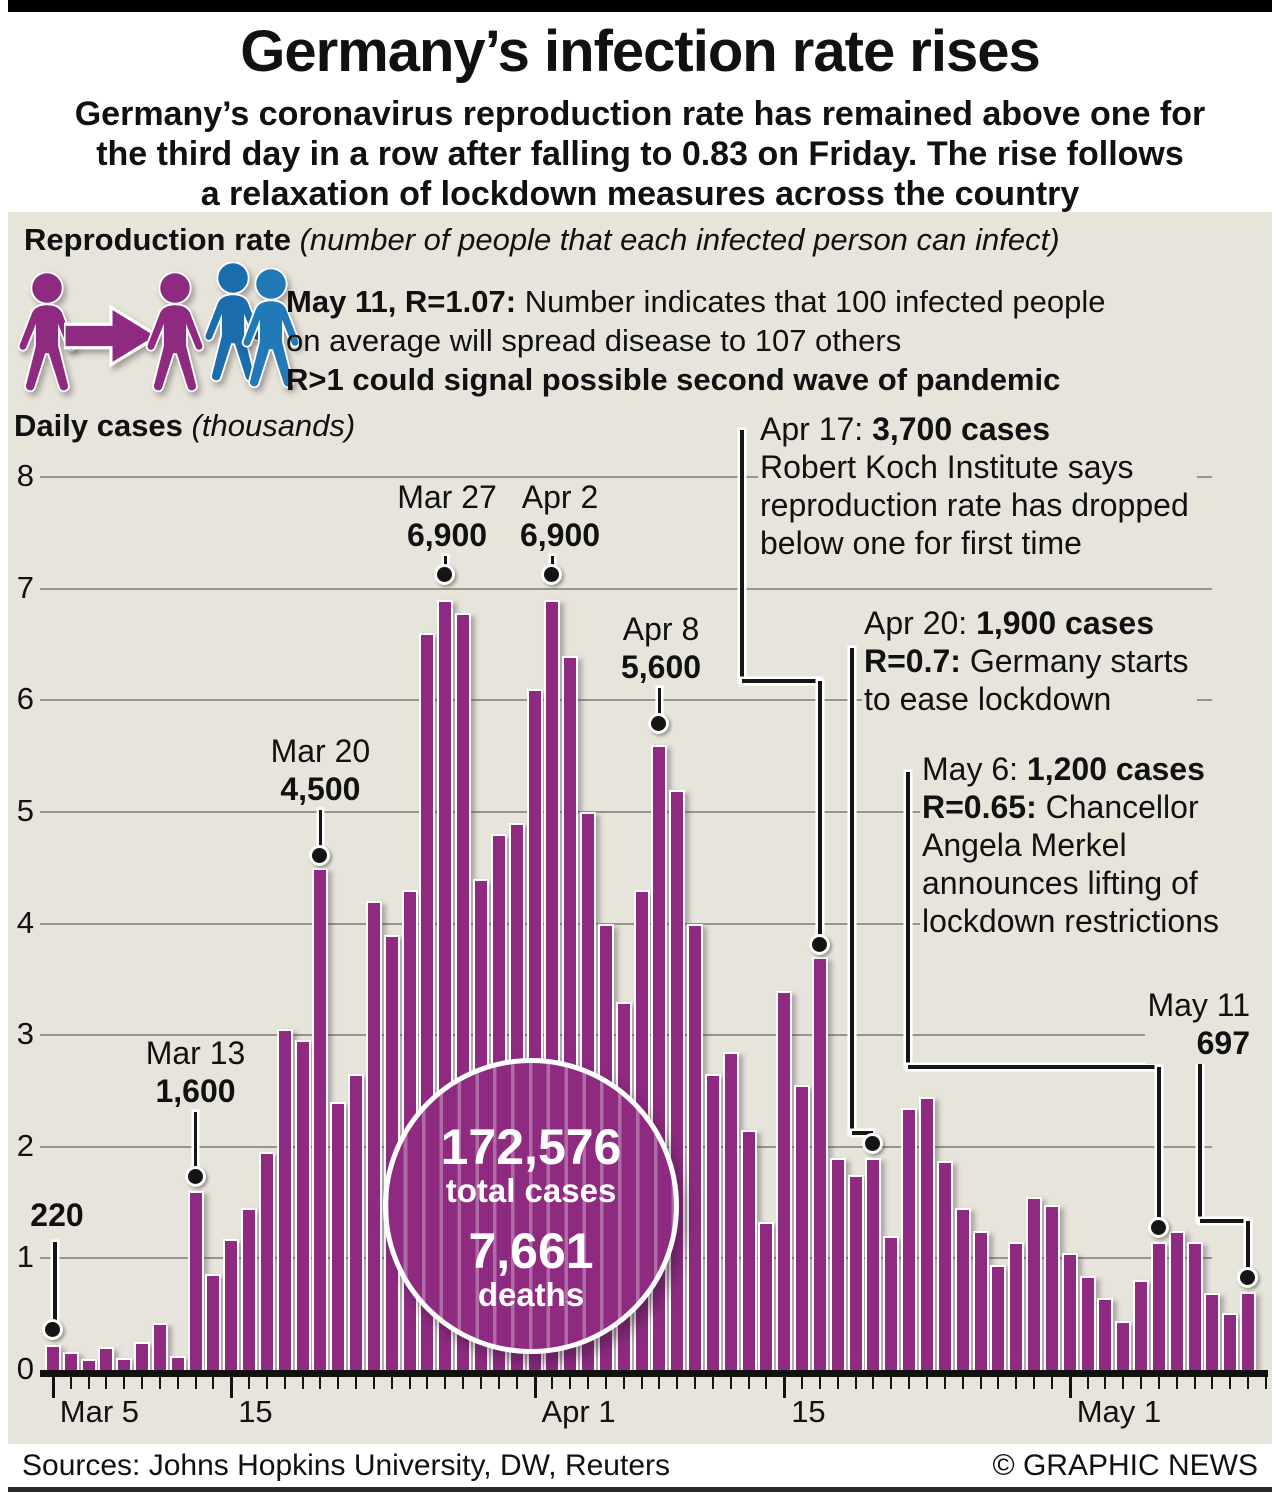  What do you see at coordinates (659, 723) in the screenshot?
I see `marker-dot-apr8` at bounding box center [659, 723].